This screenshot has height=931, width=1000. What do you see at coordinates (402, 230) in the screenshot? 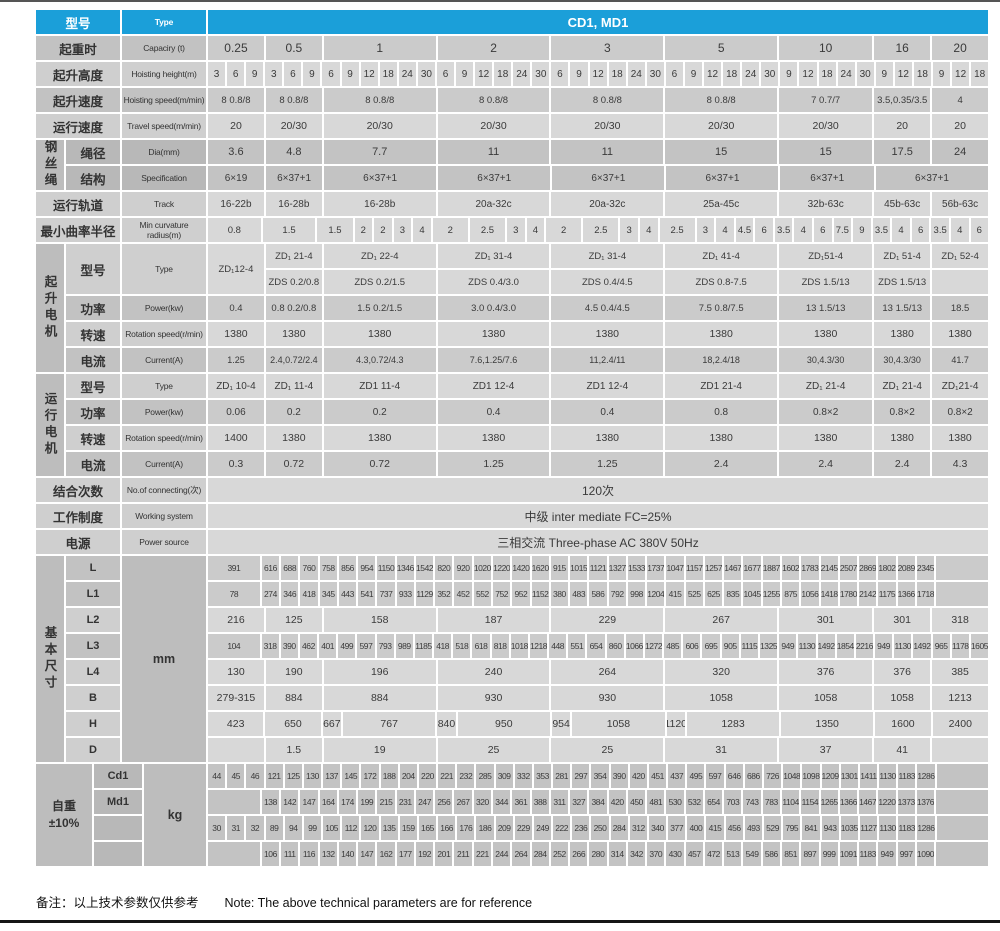
I see `data-cell: 3` at bounding box center [402, 230].